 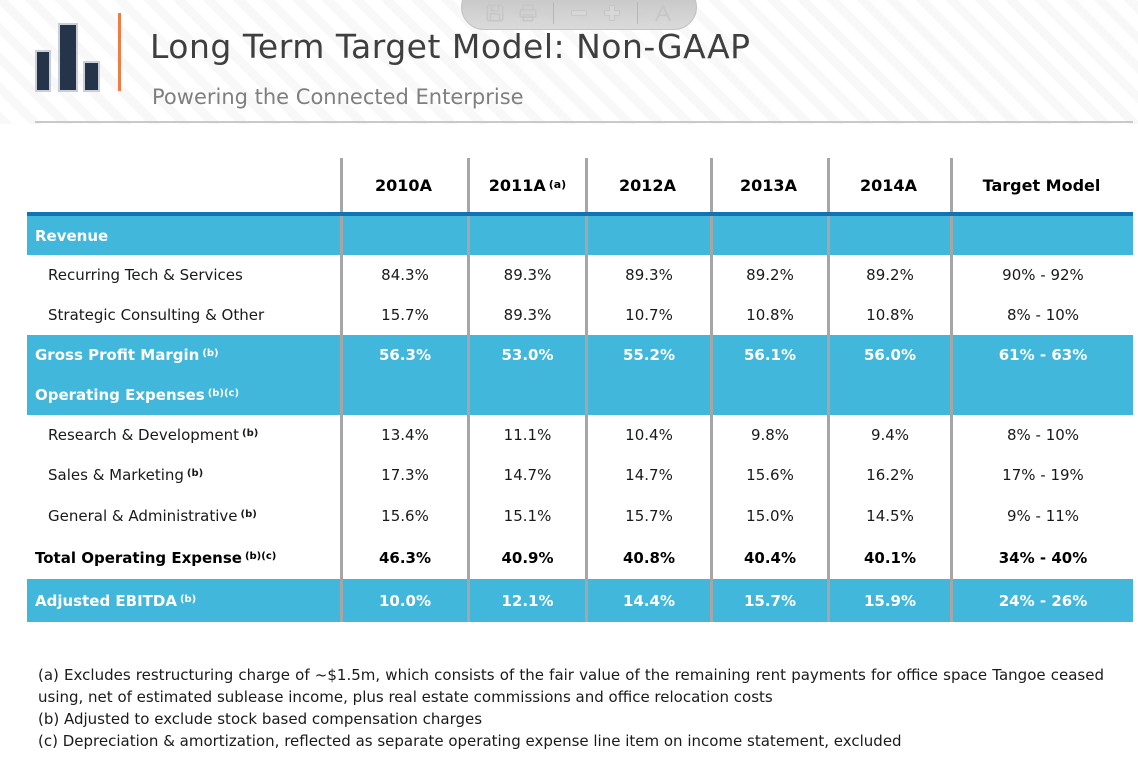 I want to click on row-label: Strategic Consulting & Other, so click(x=156, y=315).